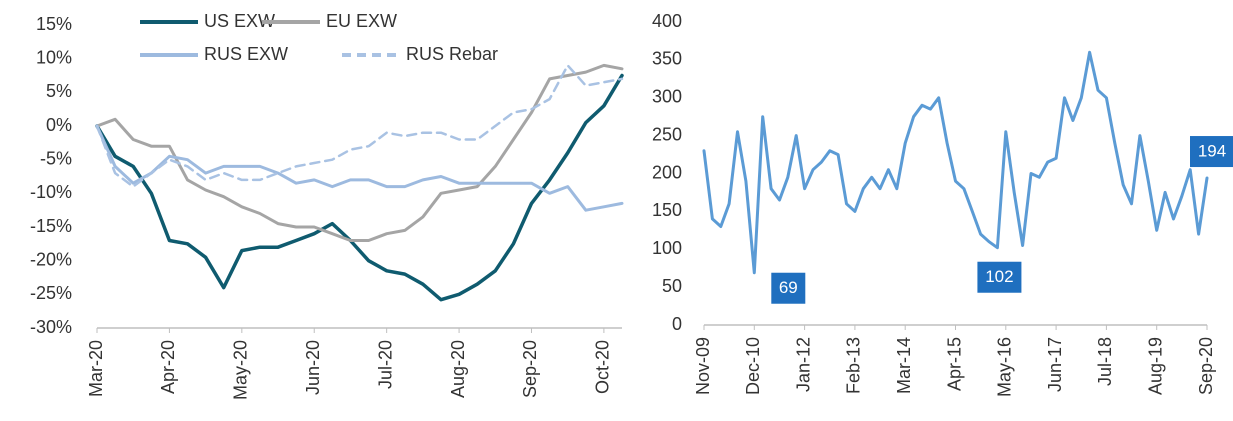 This screenshot has width=1233, height=421. I want to click on y-tick-label: -30%, so click(51, 327).